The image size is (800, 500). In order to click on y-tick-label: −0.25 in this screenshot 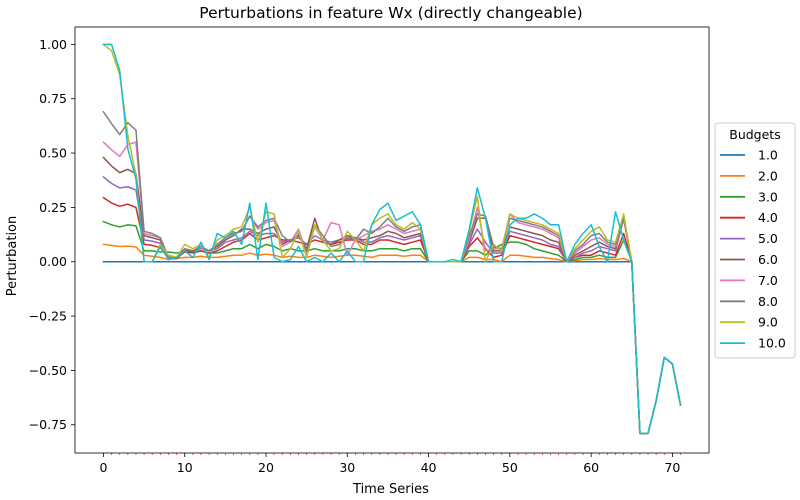, I will do `click(48, 316)`.